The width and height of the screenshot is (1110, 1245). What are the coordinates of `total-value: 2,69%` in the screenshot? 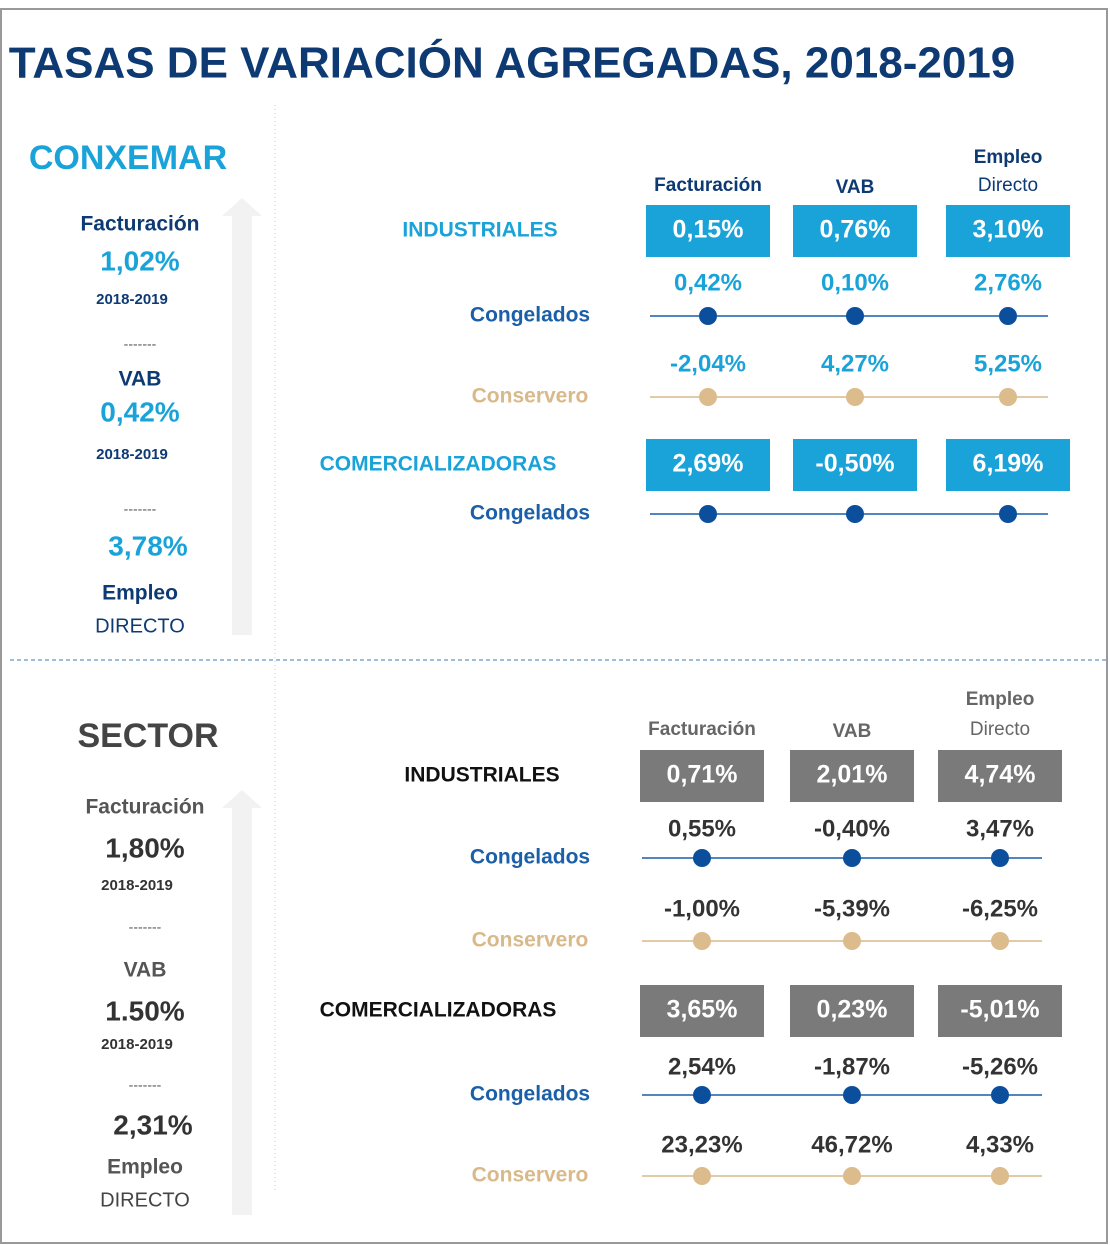 It's located at (708, 464).